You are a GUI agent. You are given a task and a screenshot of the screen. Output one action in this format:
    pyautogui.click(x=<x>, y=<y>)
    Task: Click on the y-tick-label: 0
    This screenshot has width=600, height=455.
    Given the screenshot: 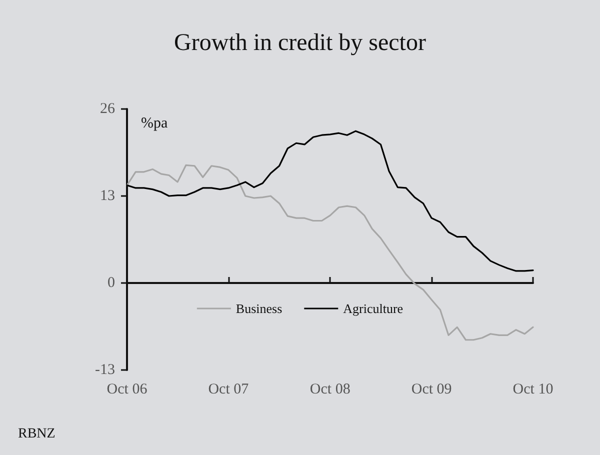 What is the action you would take?
    pyautogui.click(x=111, y=283)
    